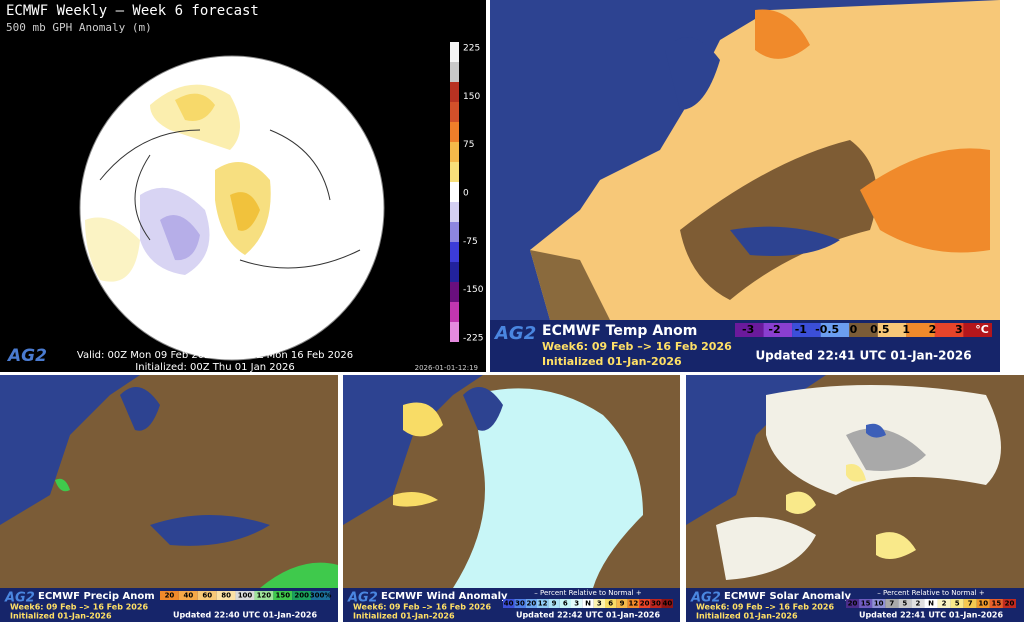 This screenshot has height=622, width=1024. I want to click on legend-label: N, so click(931, 604).